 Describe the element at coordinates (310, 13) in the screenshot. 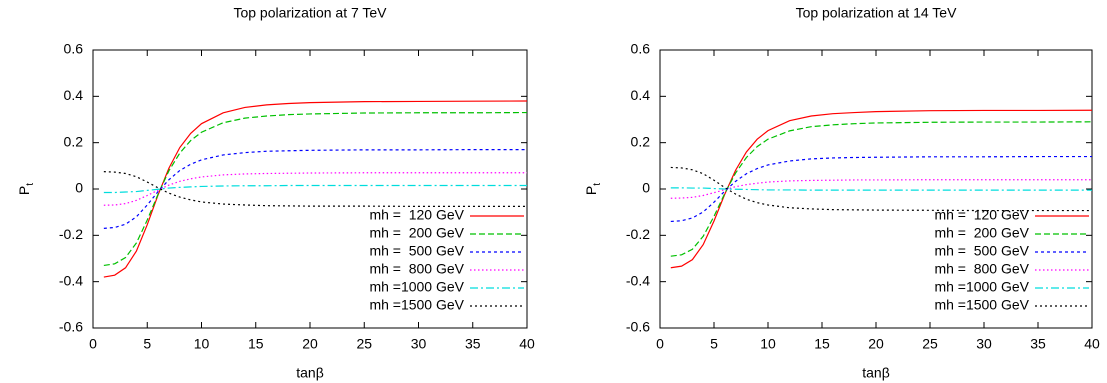

I see `chart-title: Top polarization at 7 TeV` at that location.